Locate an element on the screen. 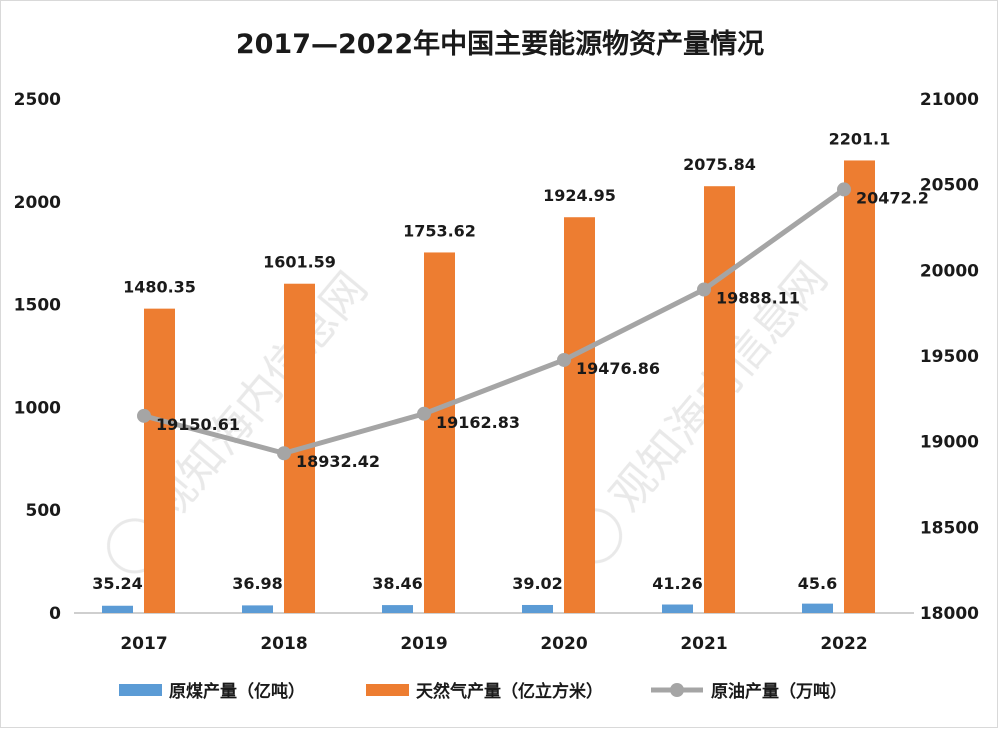 The image size is (1000, 730). left-tick-label: 0 is located at coordinates (55, 614).